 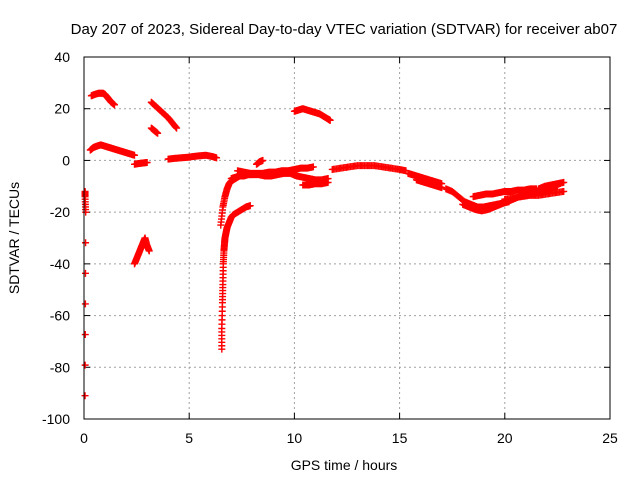 I want to click on y-tick-label: 0, so click(x=66, y=160).